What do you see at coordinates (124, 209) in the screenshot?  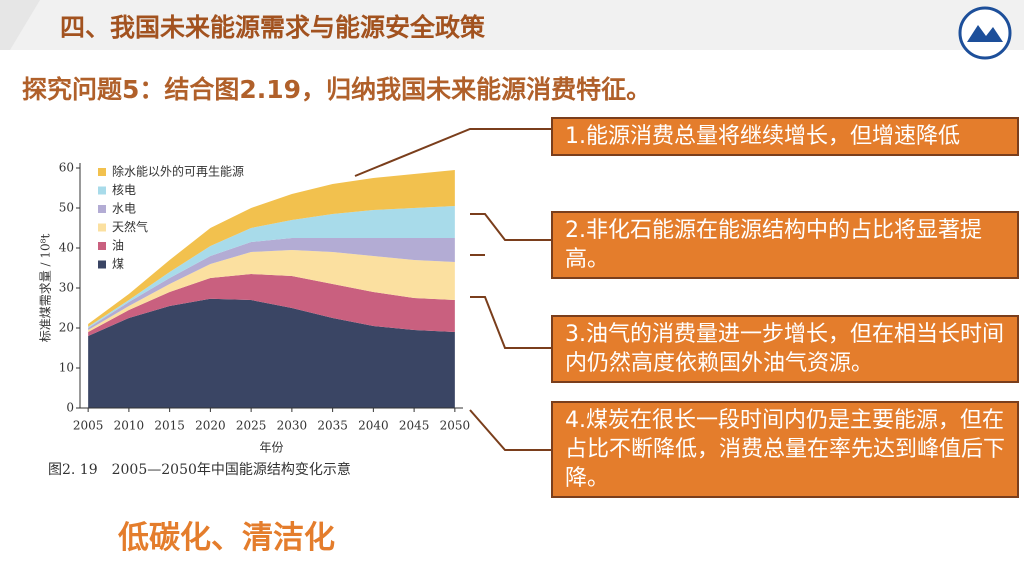 I see `legend-label: 水电` at bounding box center [124, 209].